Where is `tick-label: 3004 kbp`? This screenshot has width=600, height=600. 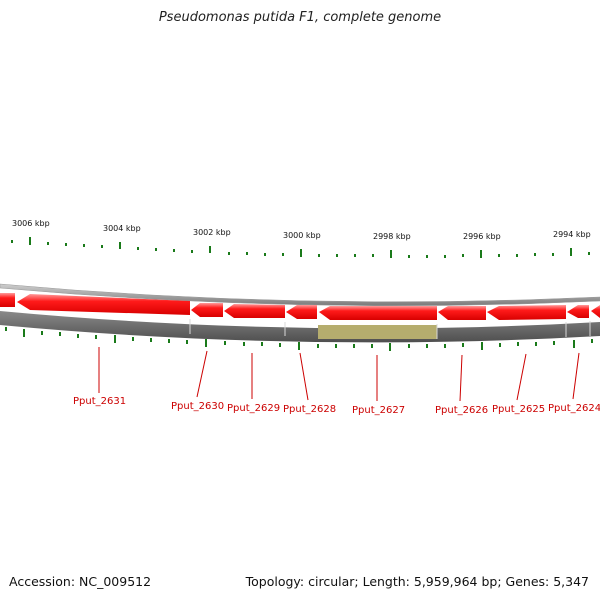
tick-label: 3004 kbp is located at coordinates (122, 228).